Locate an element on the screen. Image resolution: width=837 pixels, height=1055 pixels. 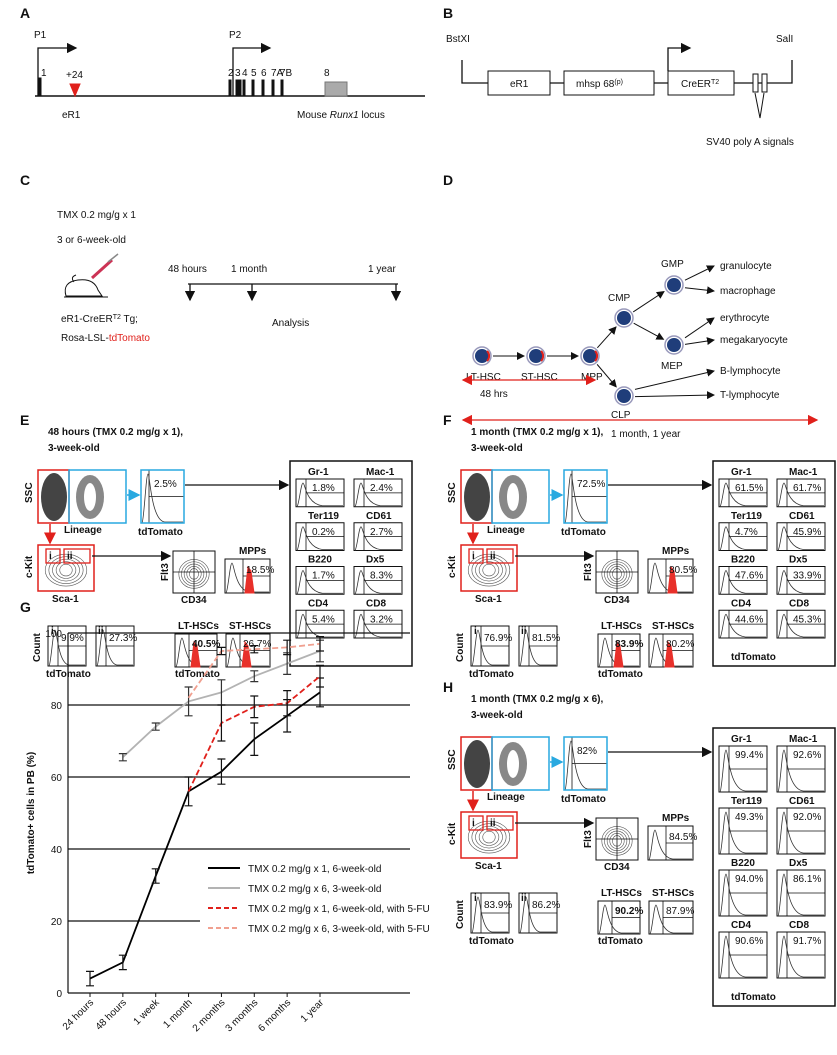
label: 49.3% is located at coordinates (749, 817).